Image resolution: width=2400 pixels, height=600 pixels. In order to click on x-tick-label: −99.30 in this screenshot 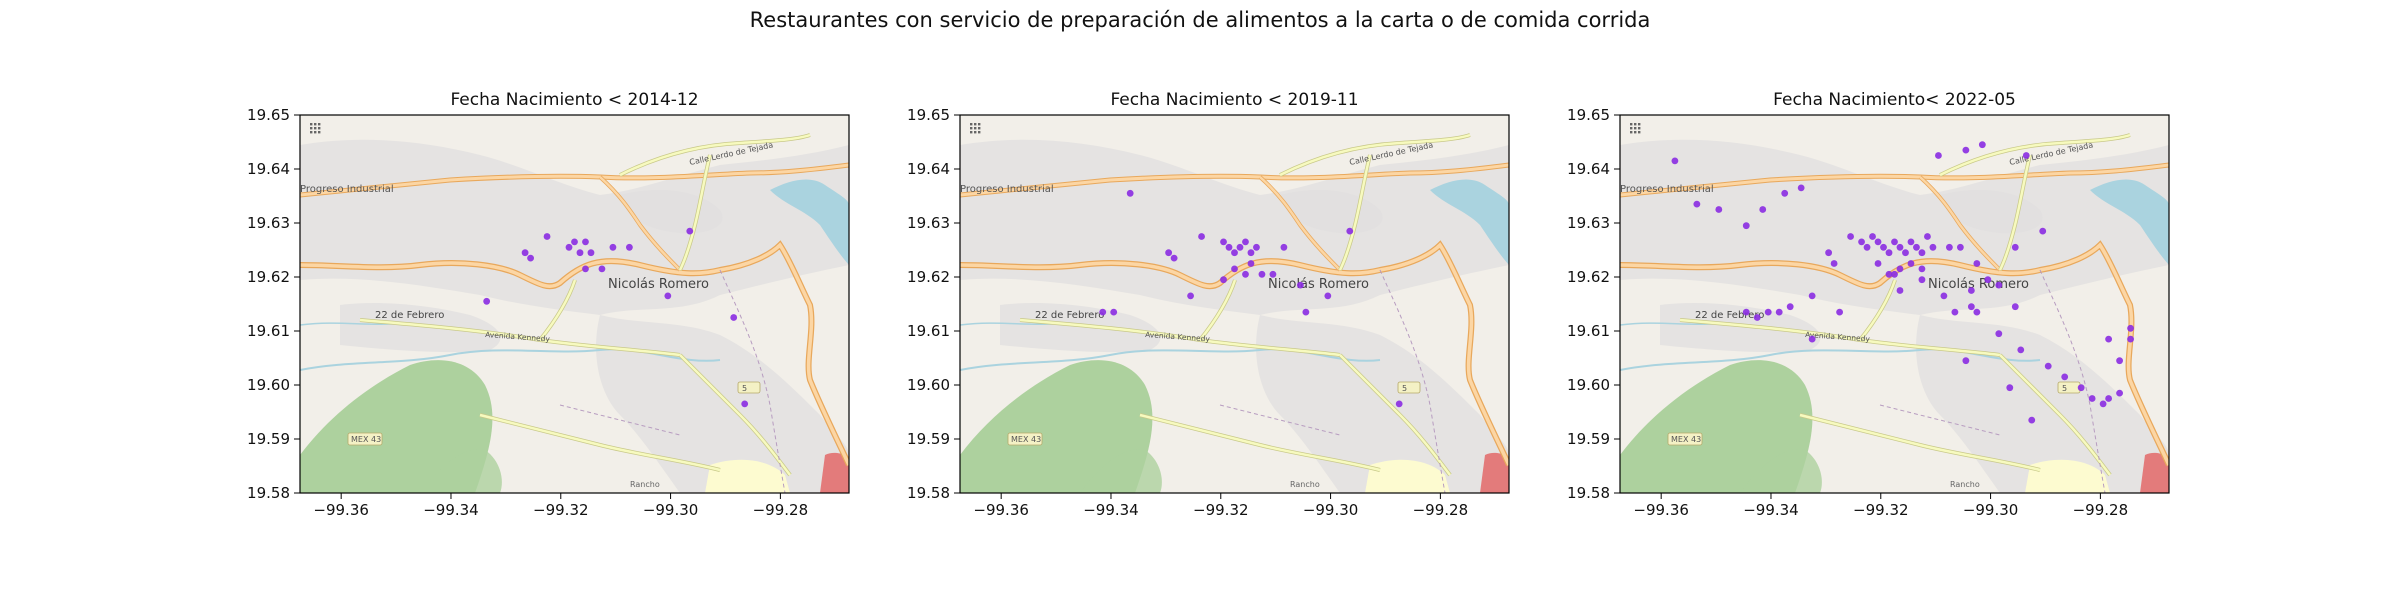, I will do `click(1331, 510)`.